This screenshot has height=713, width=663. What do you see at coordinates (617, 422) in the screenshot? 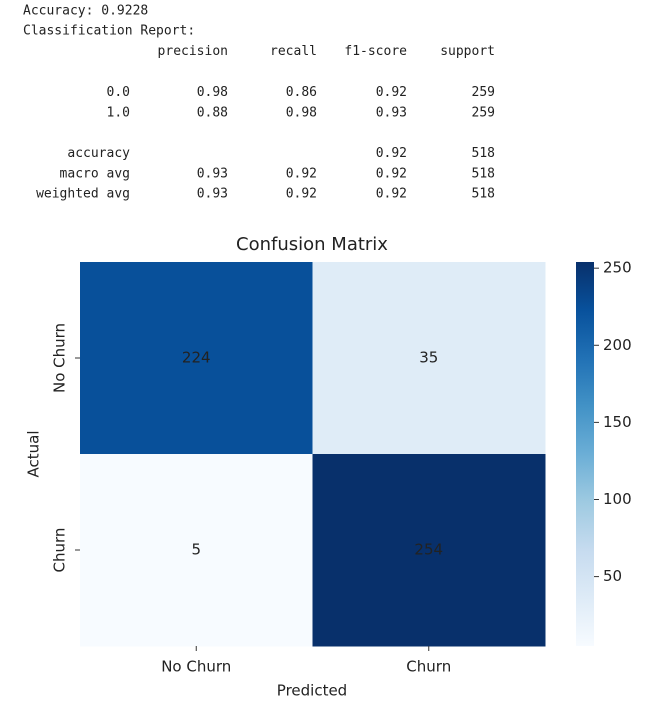
I see `colorbar-tick-label: 150` at bounding box center [617, 422].